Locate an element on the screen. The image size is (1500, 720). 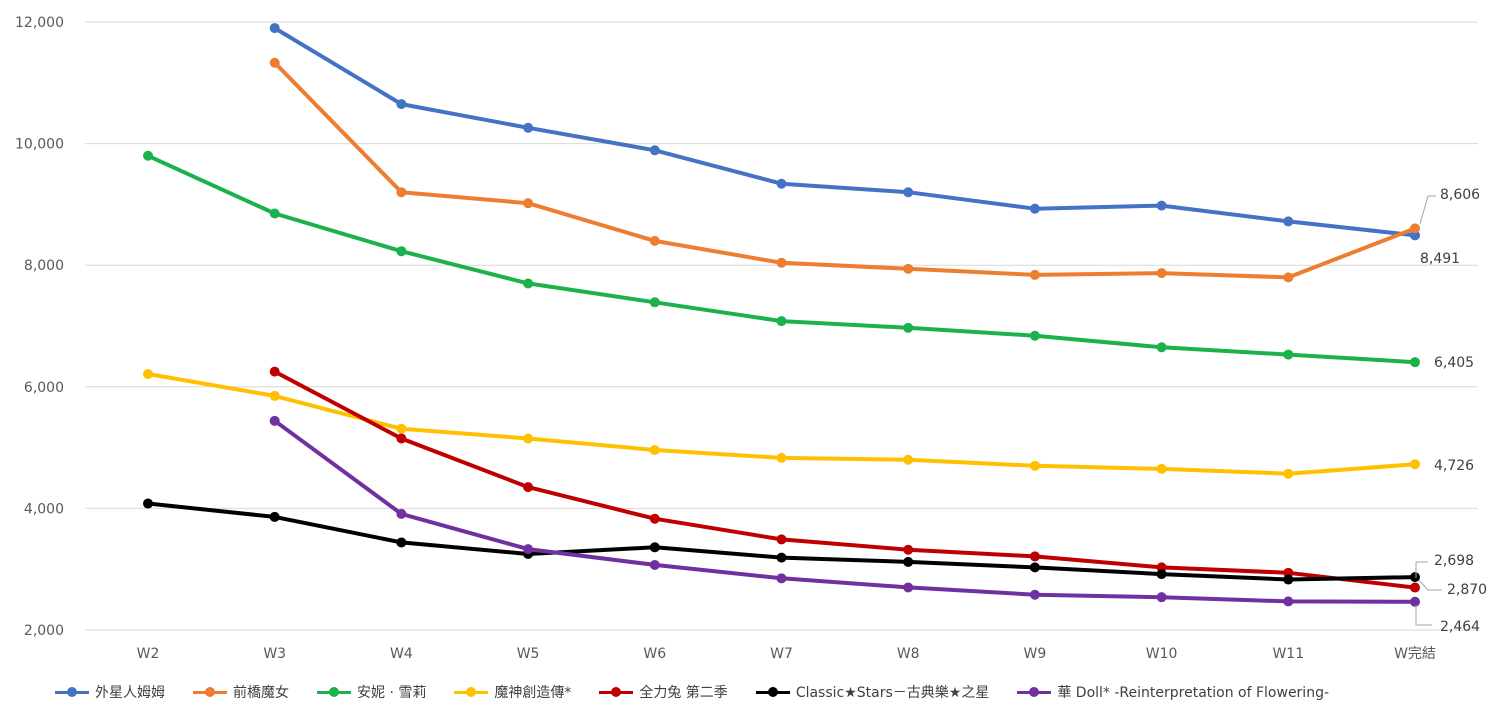
x-tick-label: W完結 is located at coordinates (1415, 654).